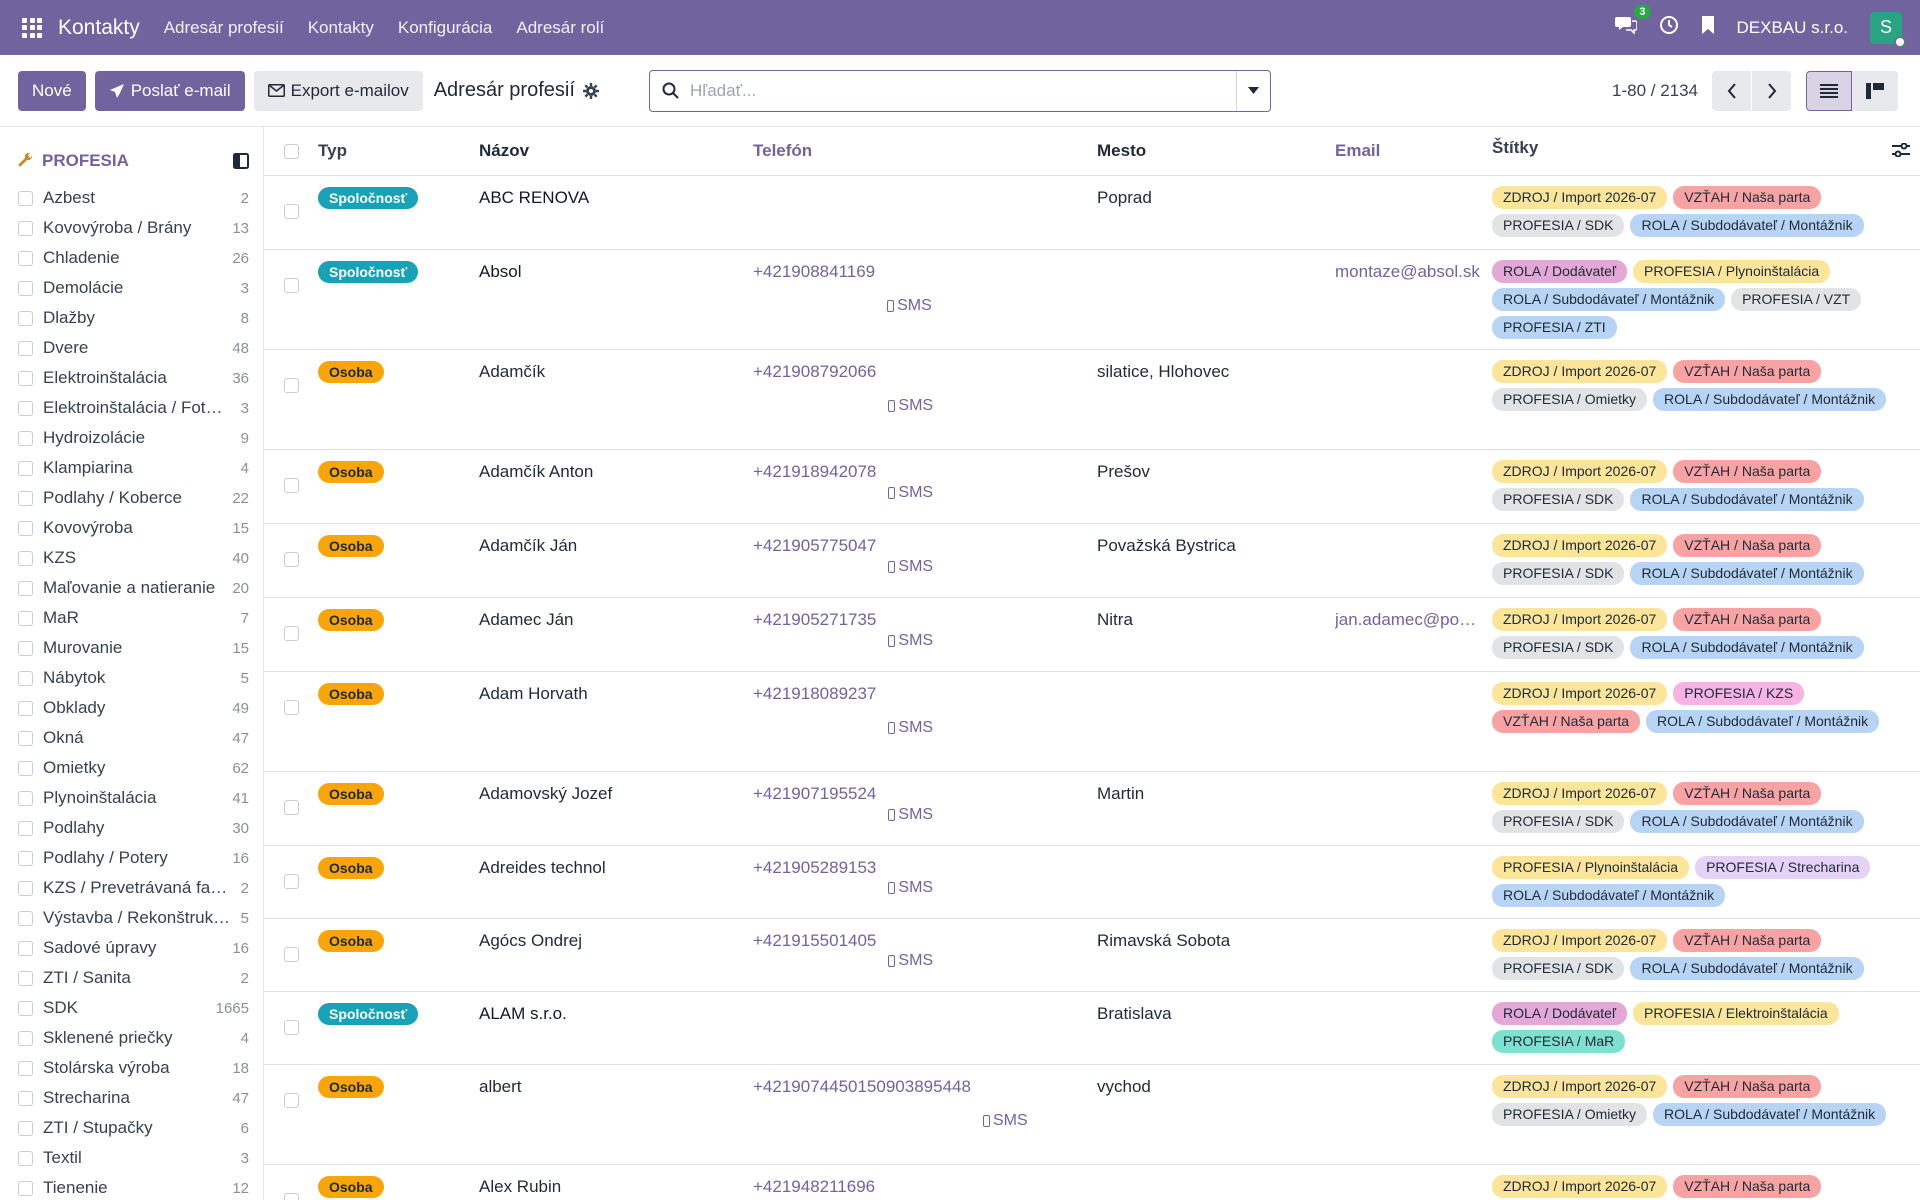 This screenshot has height=1200, width=1920. What do you see at coordinates (590, 90) in the screenshot?
I see `gear-icon` at bounding box center [590, 90].